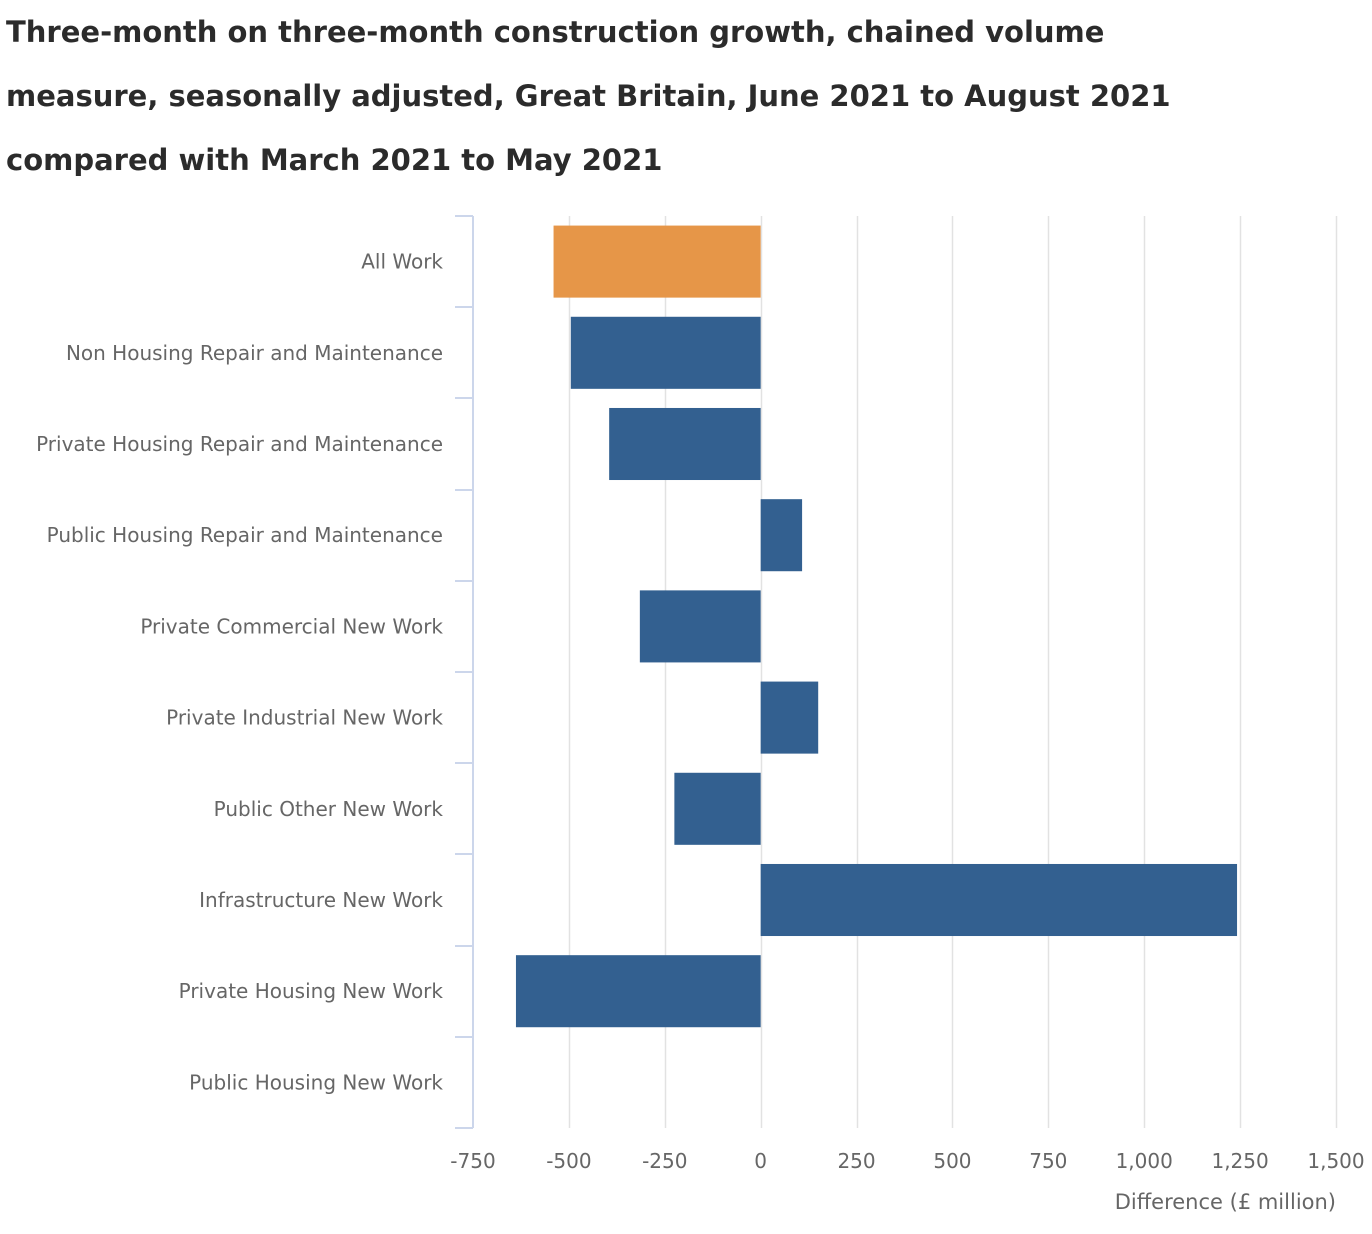 The height and width of the screenshot is (1234, 1372). I want to click on category-label: Public Housing New Work, so click(316, 1082).